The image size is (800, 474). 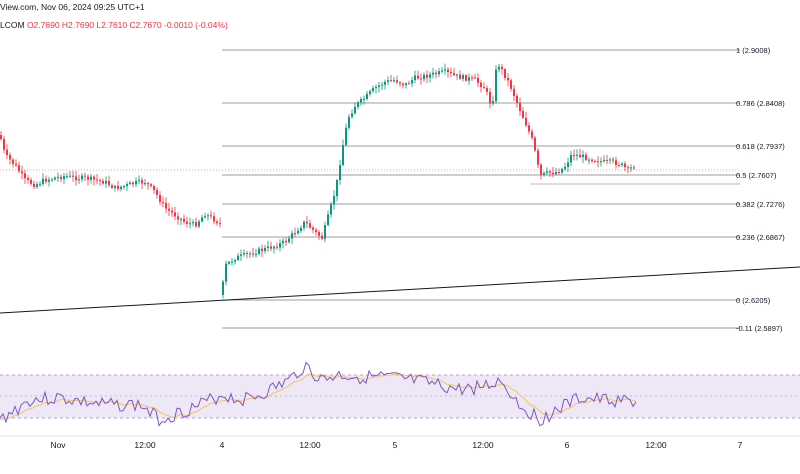 What do you see at coordinates (145, 445) in the screenshot?
I see `time-axis-label: 12:00` at bounding box center [145, 445].